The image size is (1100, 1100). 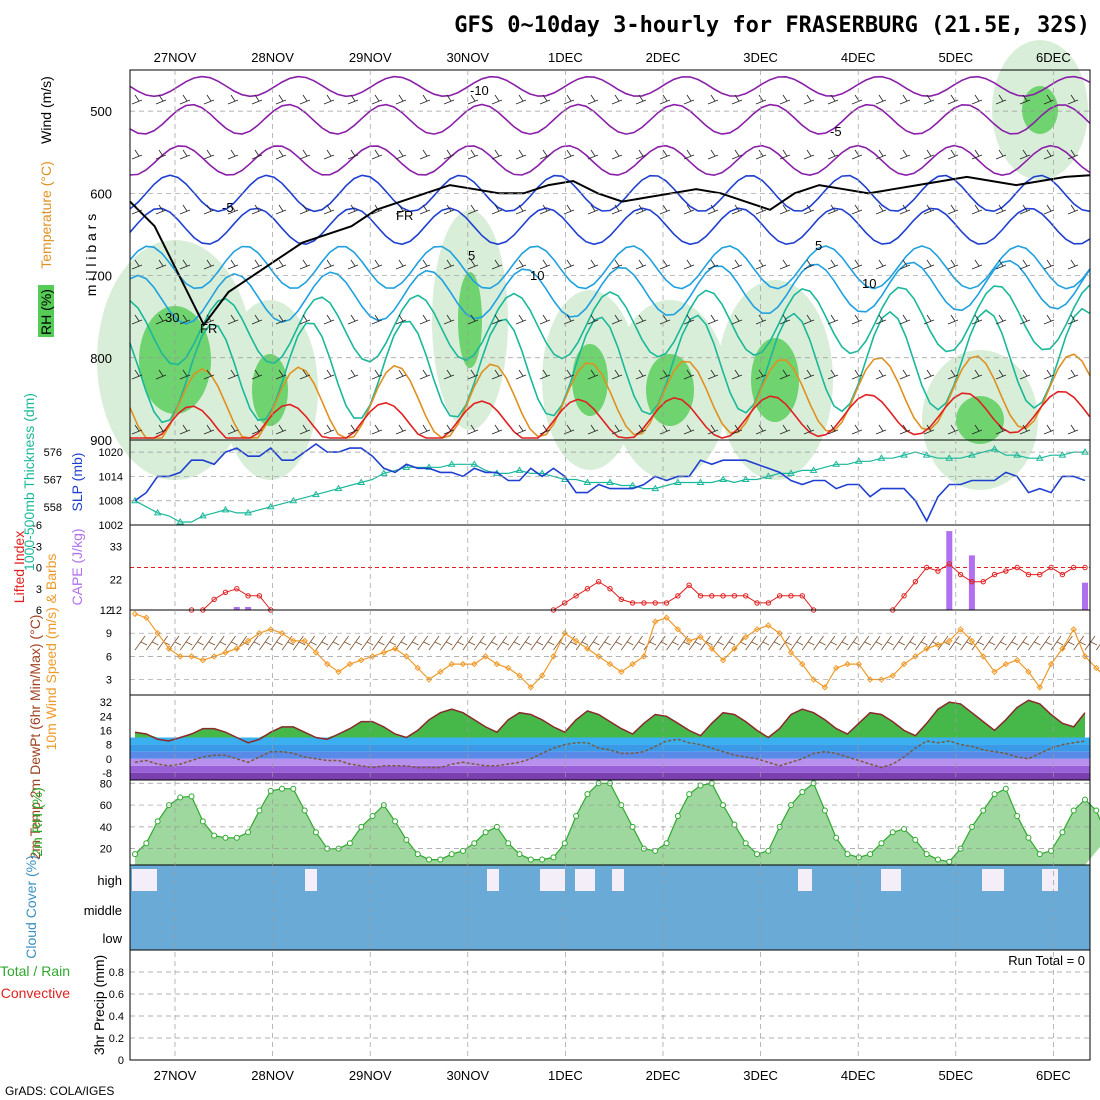 I want to click on x-tick-top: 6DEC, so click(x=1053, y=57).